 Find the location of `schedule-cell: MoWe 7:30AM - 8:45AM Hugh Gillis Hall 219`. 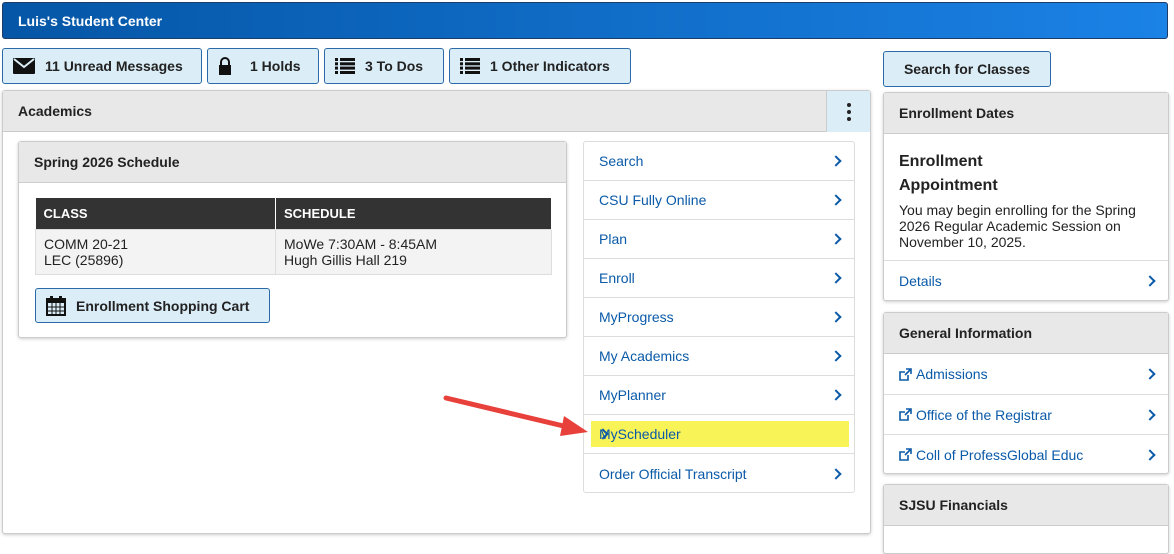

schedule-cell: MoWe 7:30AM - 8:45AM Hugh Gillis Hall 219 is located at coordinates (413, 252).